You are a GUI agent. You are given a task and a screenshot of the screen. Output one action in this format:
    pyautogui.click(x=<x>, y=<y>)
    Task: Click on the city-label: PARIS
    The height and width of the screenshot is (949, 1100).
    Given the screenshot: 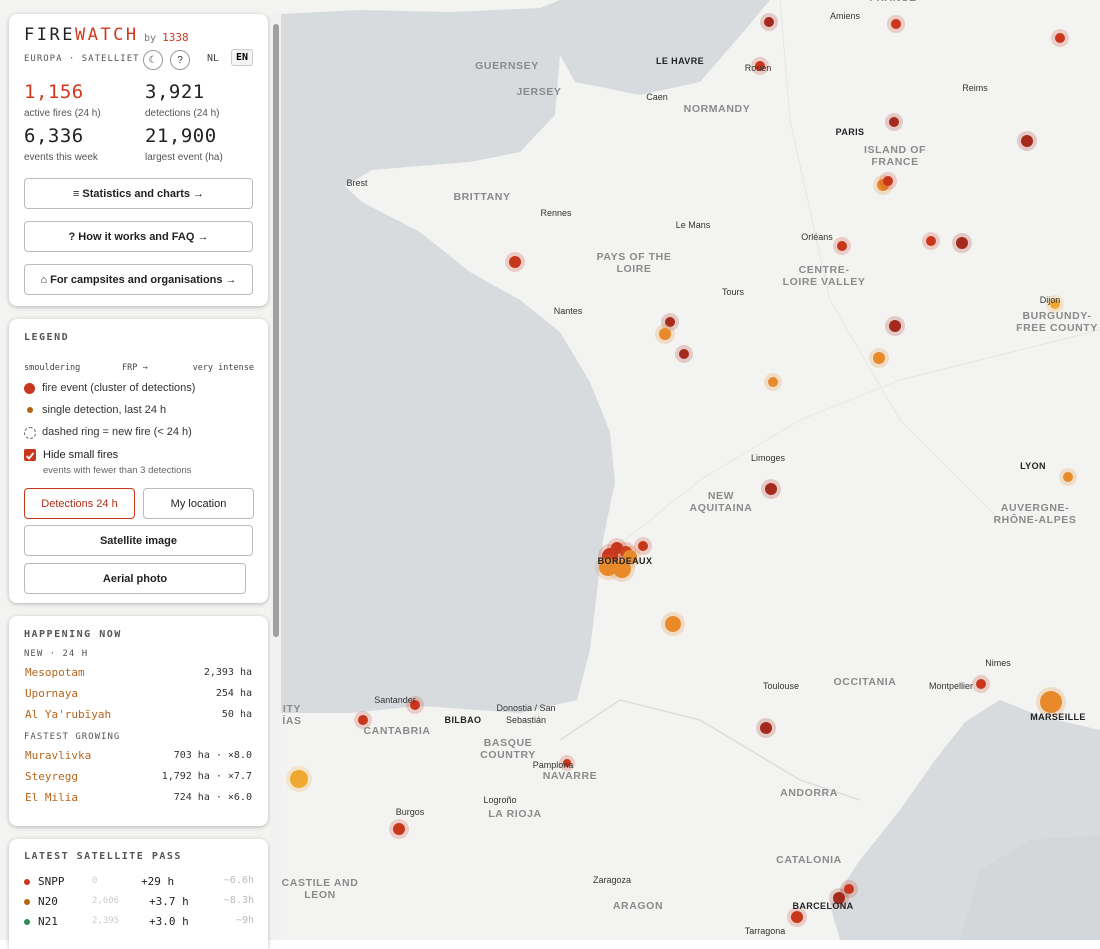 What is the action you would take?
    pyautogui.click(x=850, y=132)
    